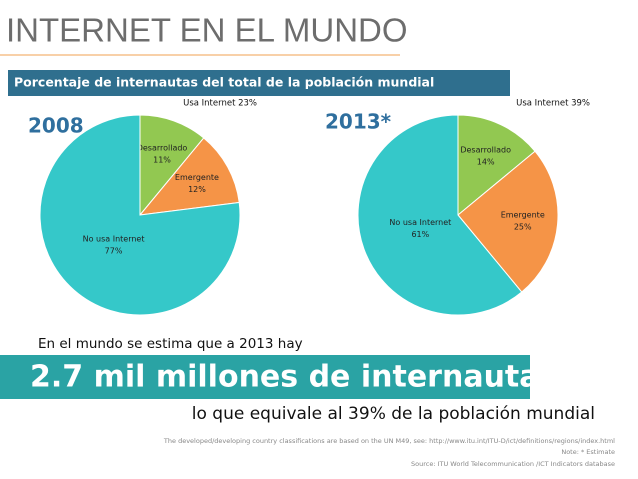 This screenshot has width=638, height=479. Describe the element at coordinates (170, 344) in the screenshot. I see `lead-text: En el mundo se estima que a 2013 hay` at that location.